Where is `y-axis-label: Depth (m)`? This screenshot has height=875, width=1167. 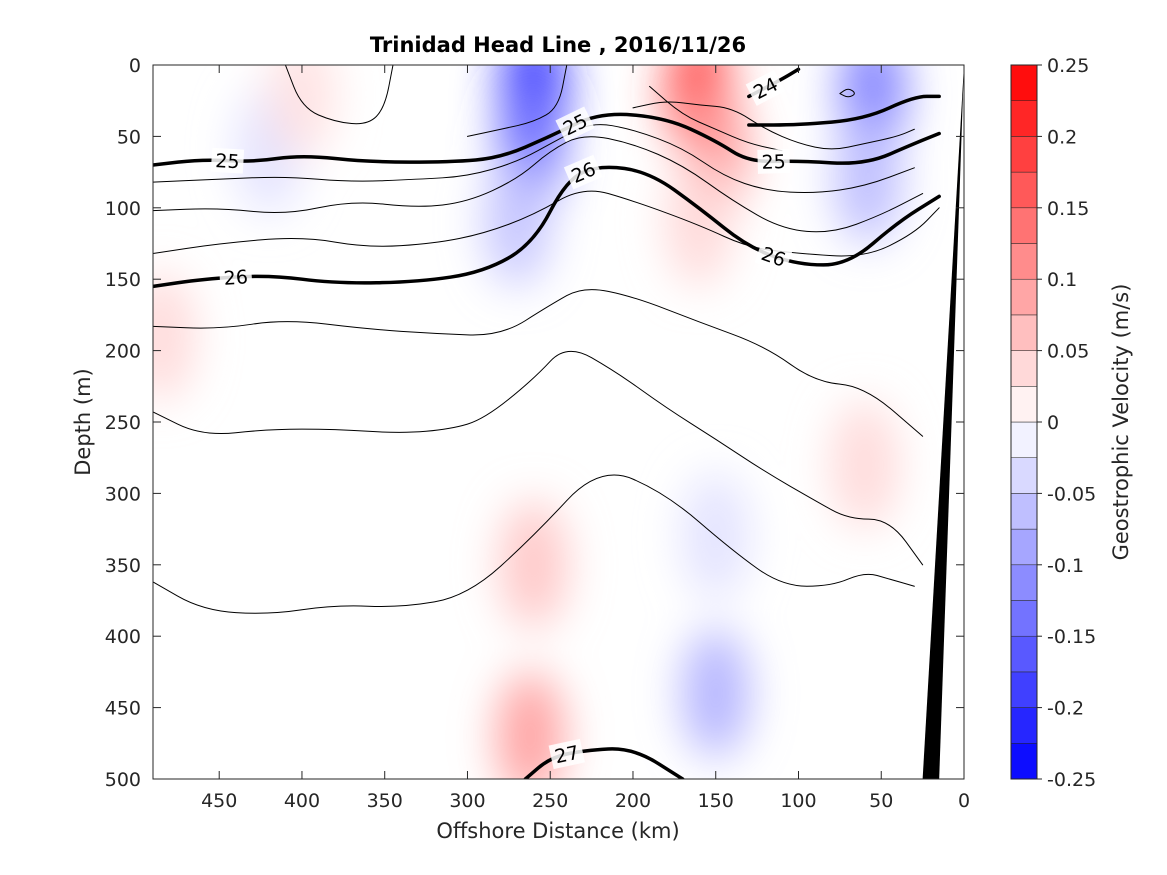 y-axis-label: Depth (m) is located at coordinates (83, 421).